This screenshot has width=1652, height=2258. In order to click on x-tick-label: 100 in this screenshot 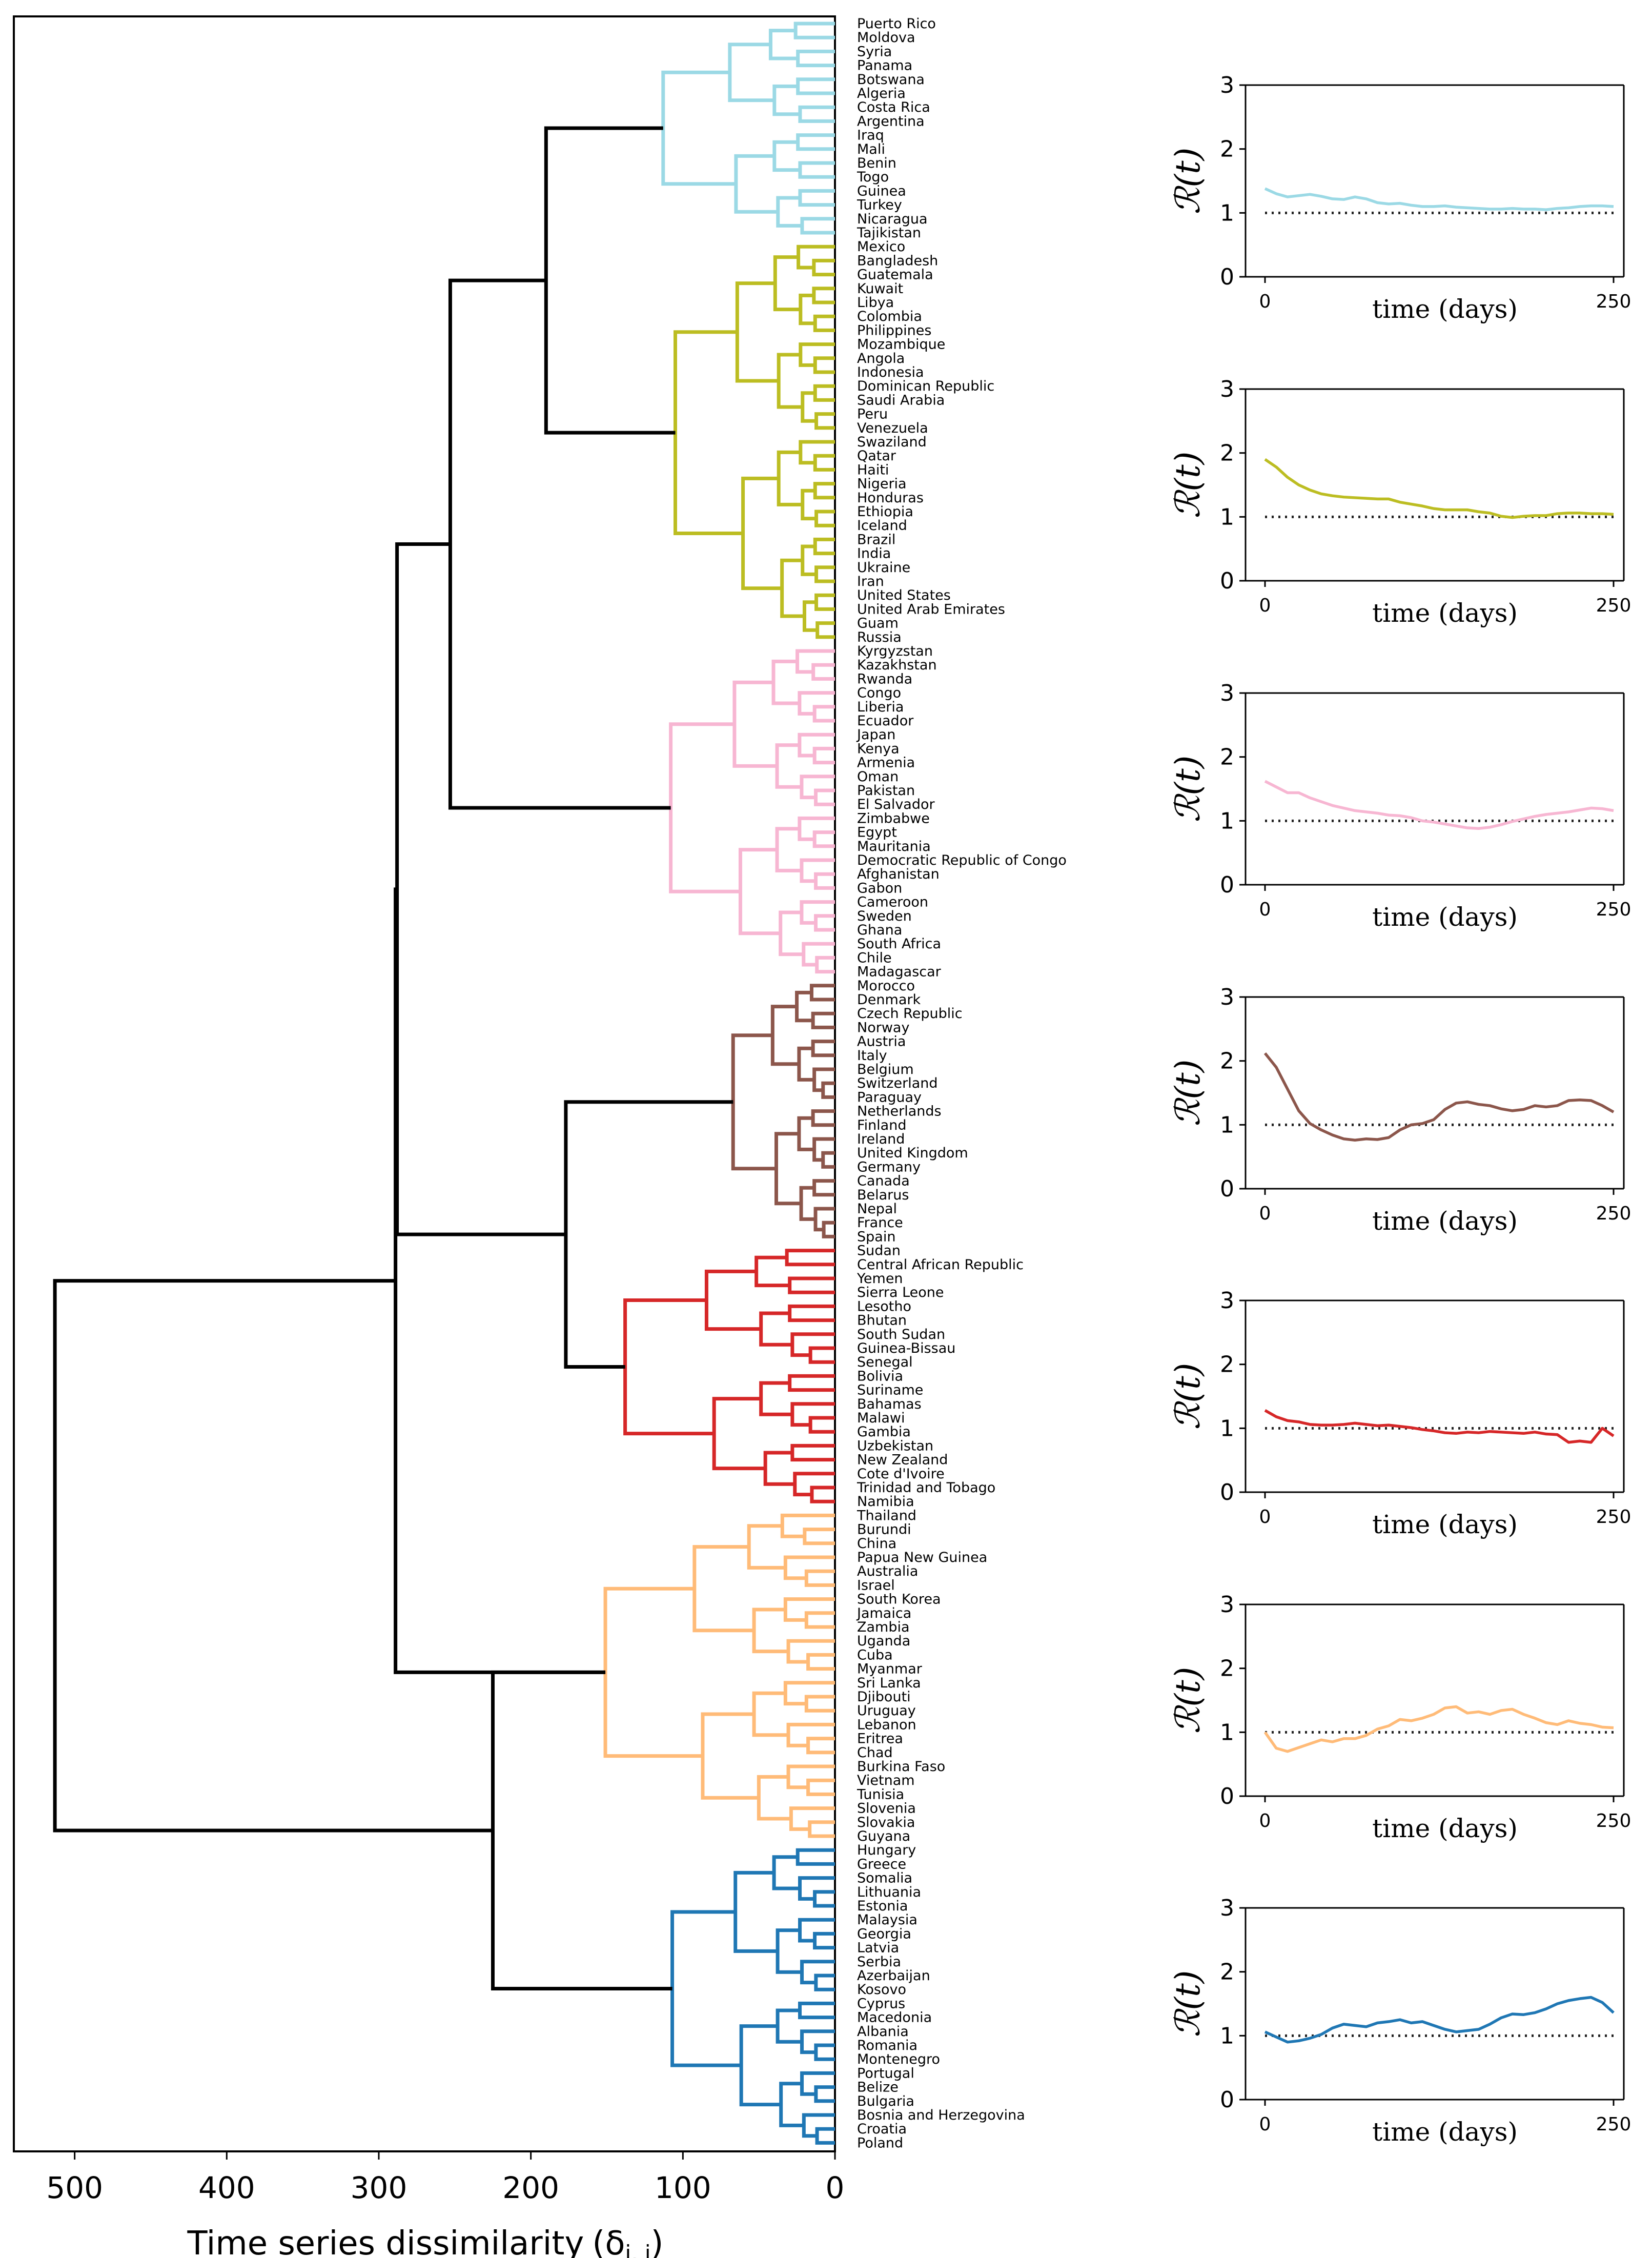, I will do `click(683, 2187)`.